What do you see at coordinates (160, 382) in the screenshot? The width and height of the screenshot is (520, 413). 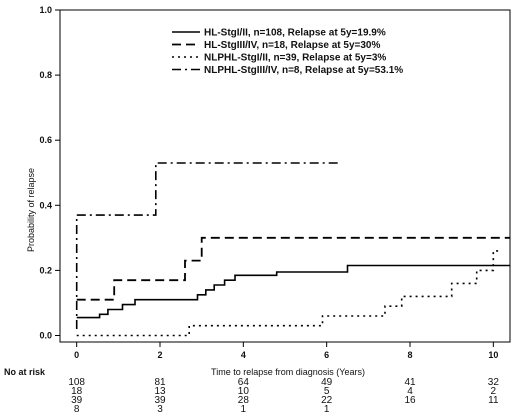 I see `risk-table-cell: 81` at bounding box center [160, 382].